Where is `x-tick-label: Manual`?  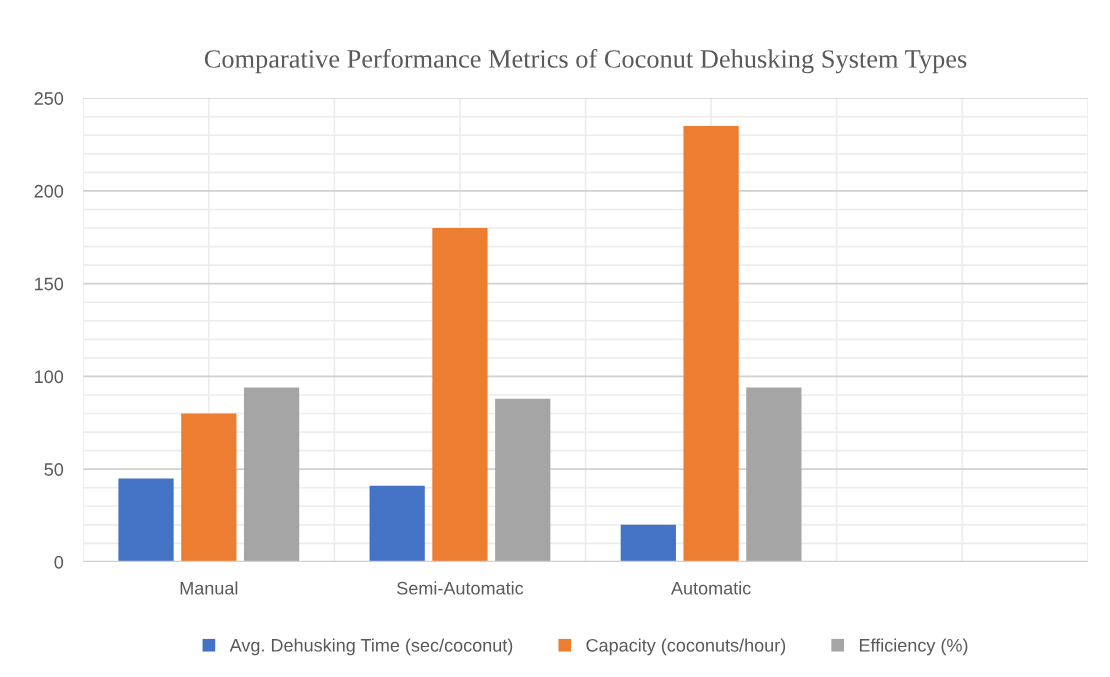 x-tick-label: Manual is located at coordinates (209, 588).